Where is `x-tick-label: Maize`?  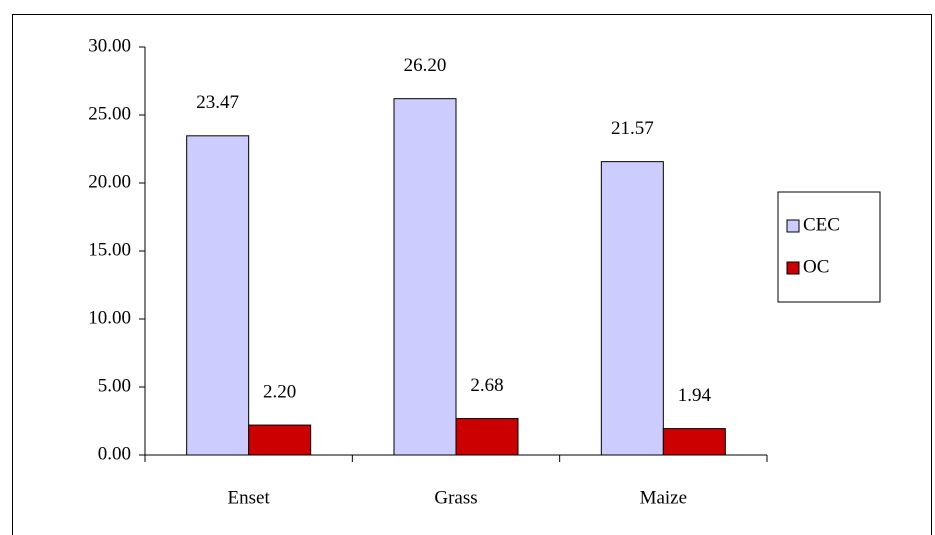
x-tick-label: Maize is located at coordinates (663, 497).